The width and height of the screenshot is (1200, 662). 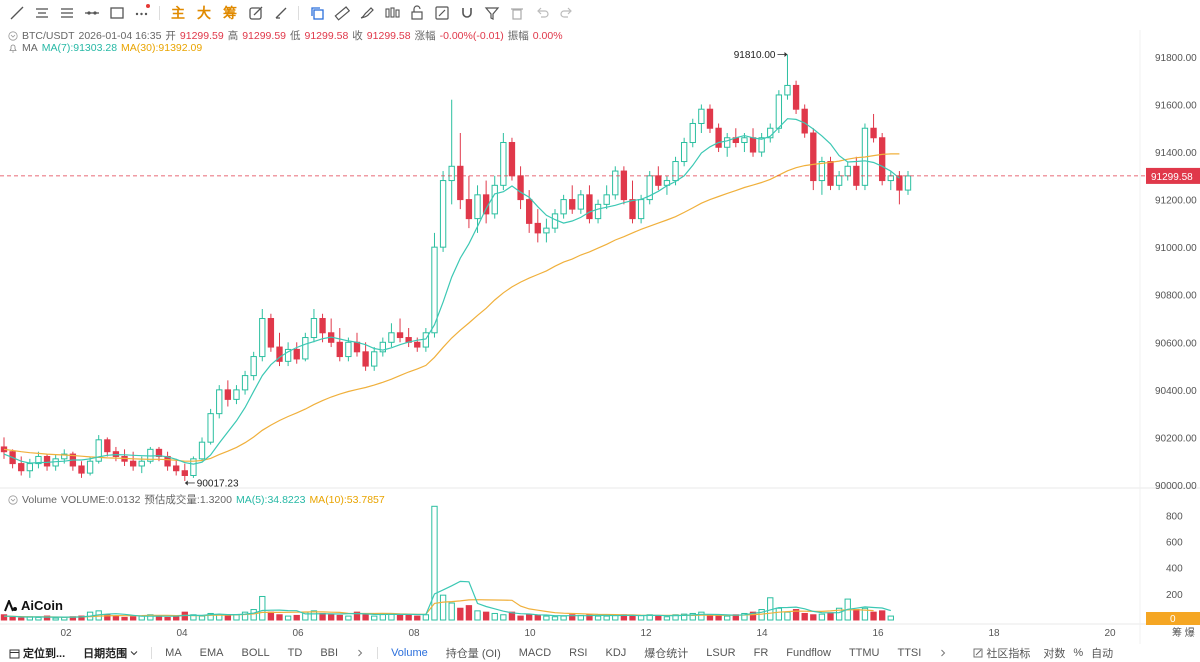 What do you see at coordinates (1176, 153) in the screenshot?
I see `price-axis-tick: 91400.00` at bounding box center [1176, 153].